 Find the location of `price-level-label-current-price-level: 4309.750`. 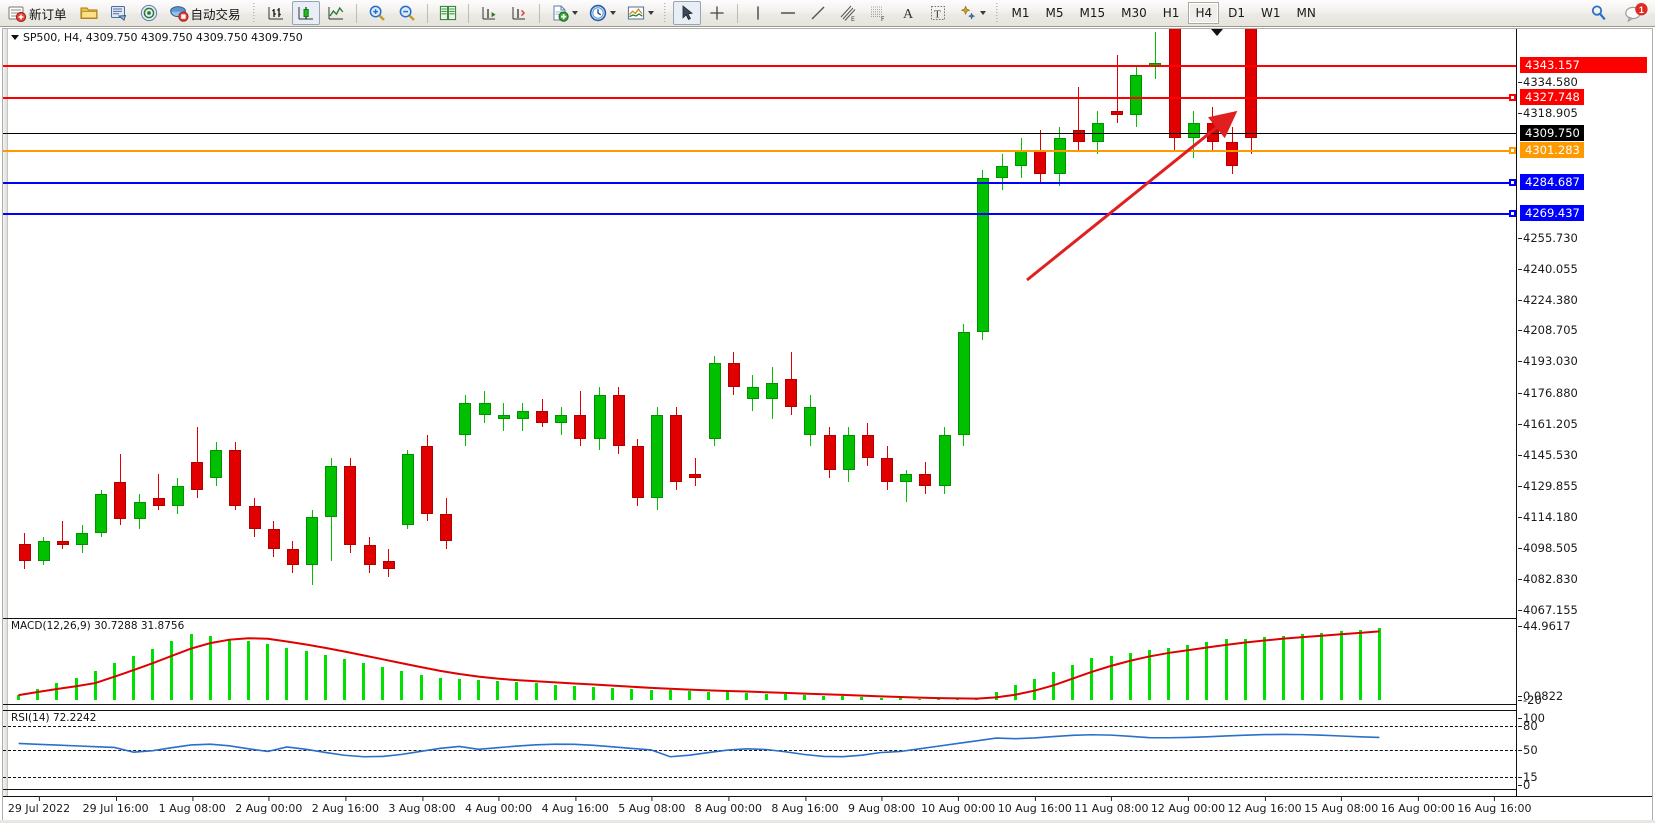

price-level-label-current-price-level: 4309.750 is located at coordinates (1552, 133).